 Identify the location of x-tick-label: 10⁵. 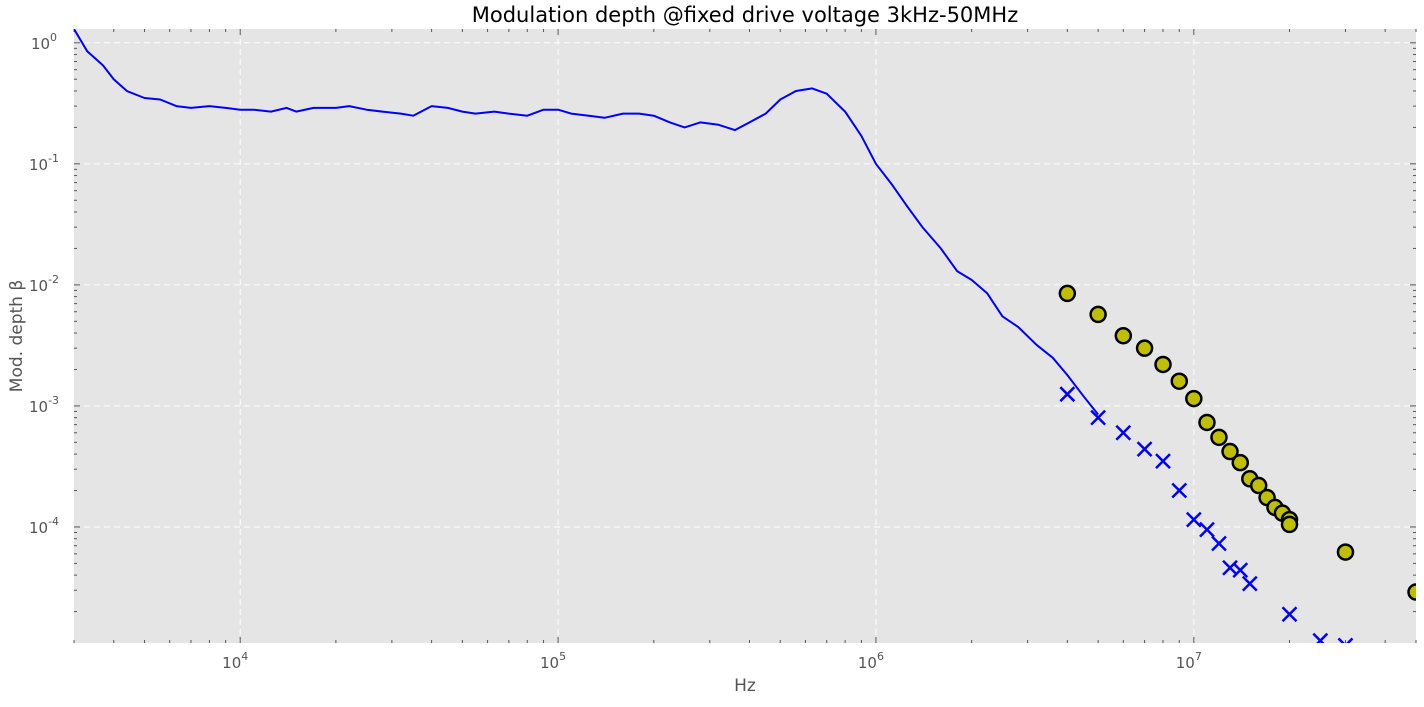
(553, 661).